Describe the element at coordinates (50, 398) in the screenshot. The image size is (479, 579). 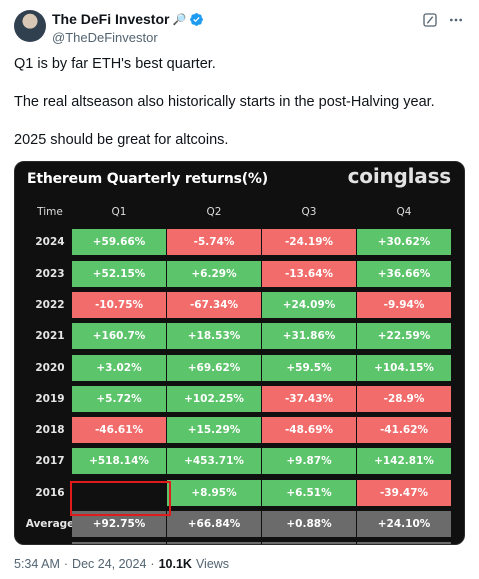
I see `row-label: 2019` at that location.